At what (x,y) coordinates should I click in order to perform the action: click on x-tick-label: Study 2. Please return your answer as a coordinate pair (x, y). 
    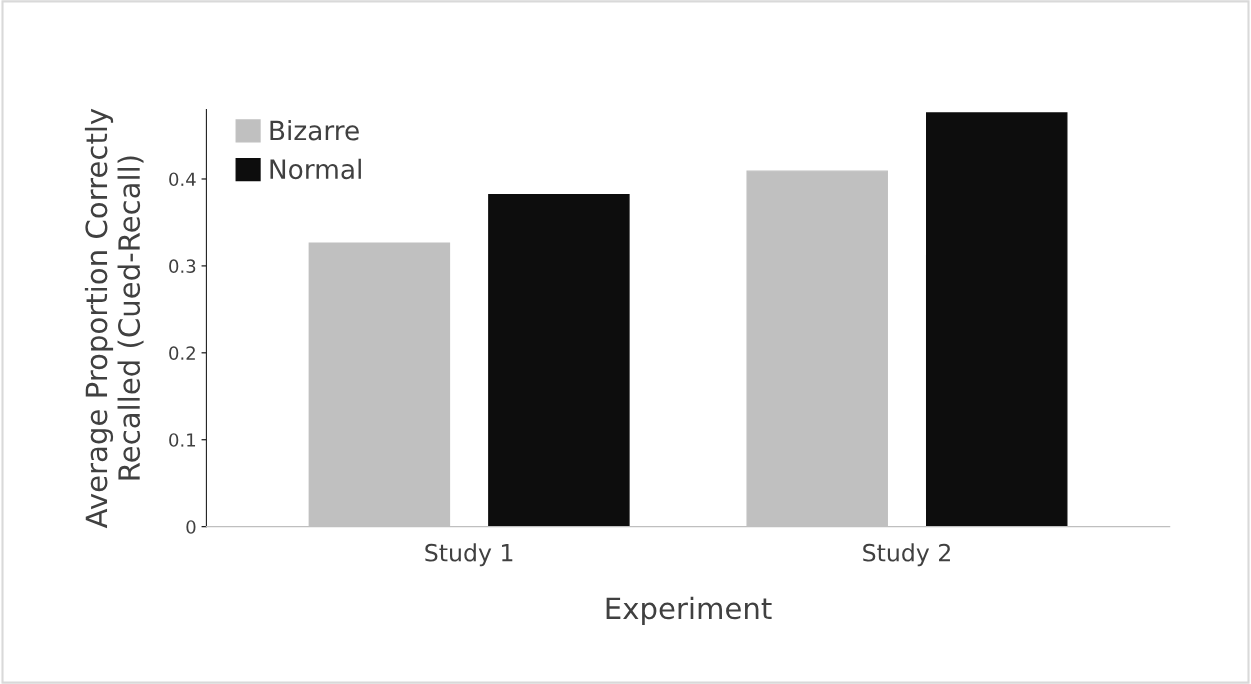
    Looking at the image, I should click on (906, 555).